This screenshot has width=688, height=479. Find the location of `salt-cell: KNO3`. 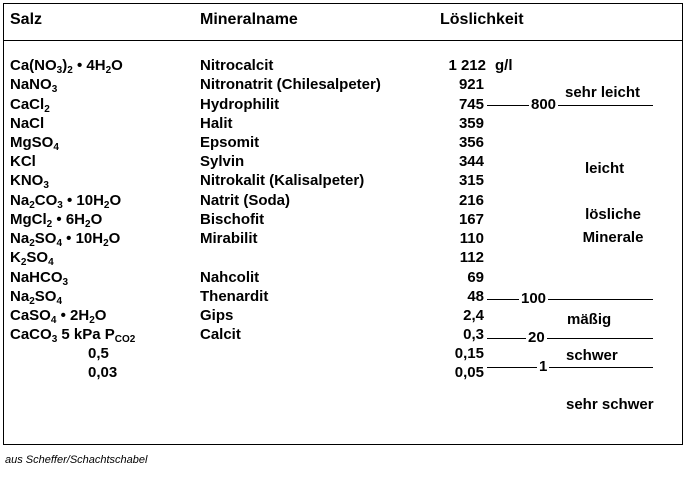

salt-cell: KNO3 is located at coordinates (29, 181).